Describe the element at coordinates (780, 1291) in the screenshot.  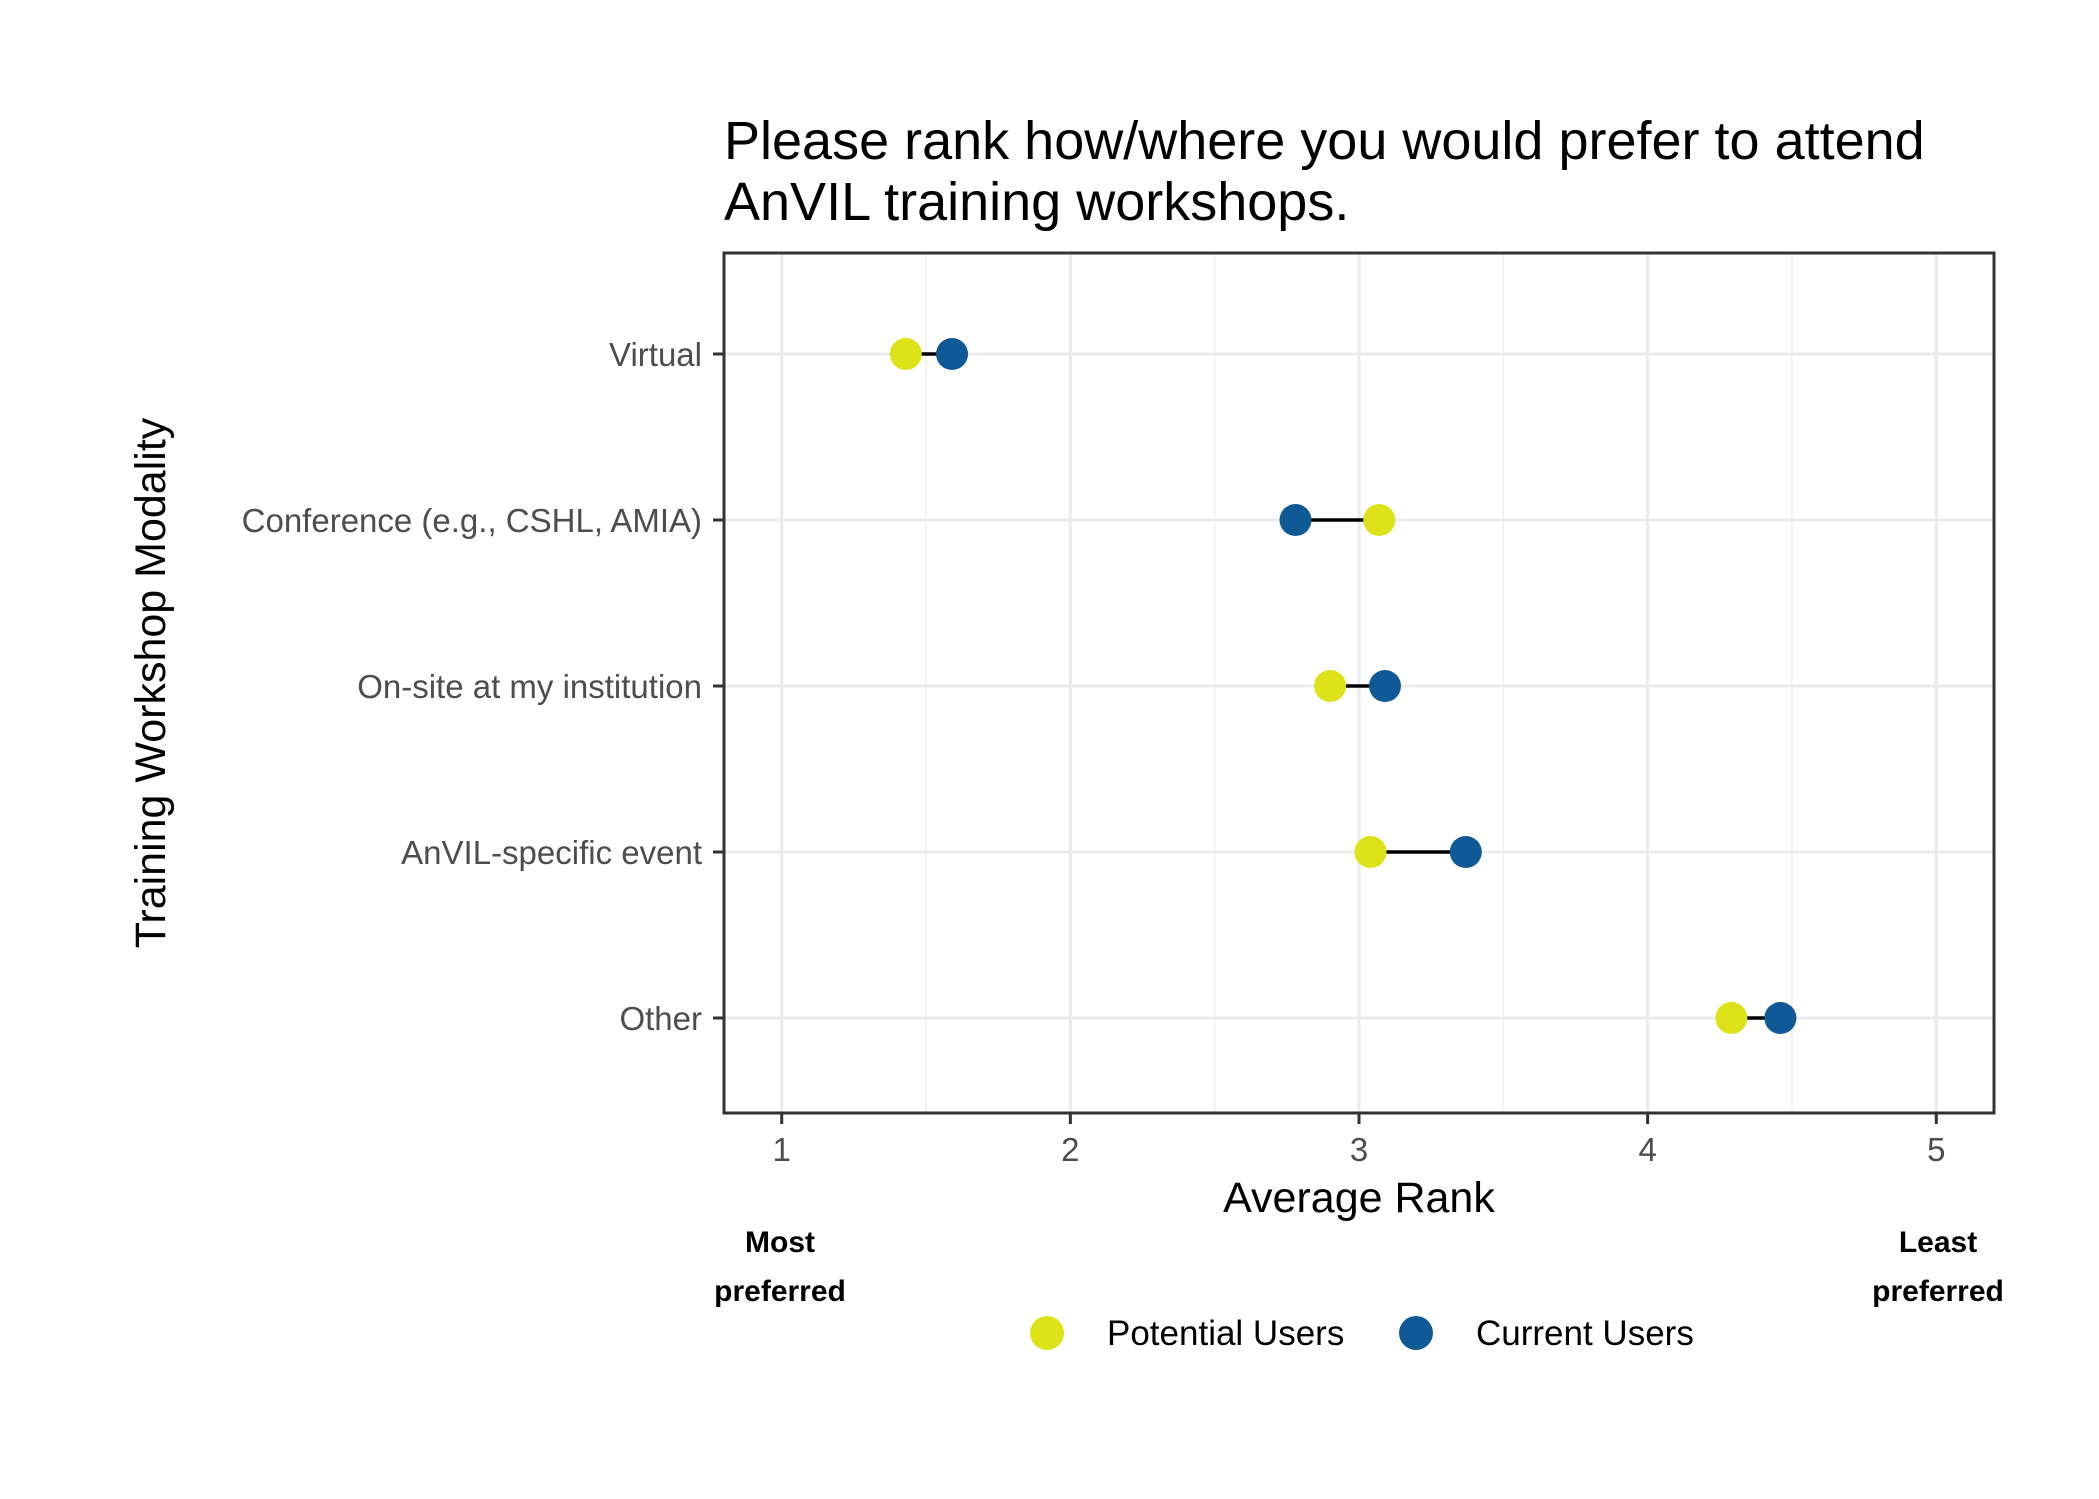
I see `most-preferred-line-2: preferred` at that location.